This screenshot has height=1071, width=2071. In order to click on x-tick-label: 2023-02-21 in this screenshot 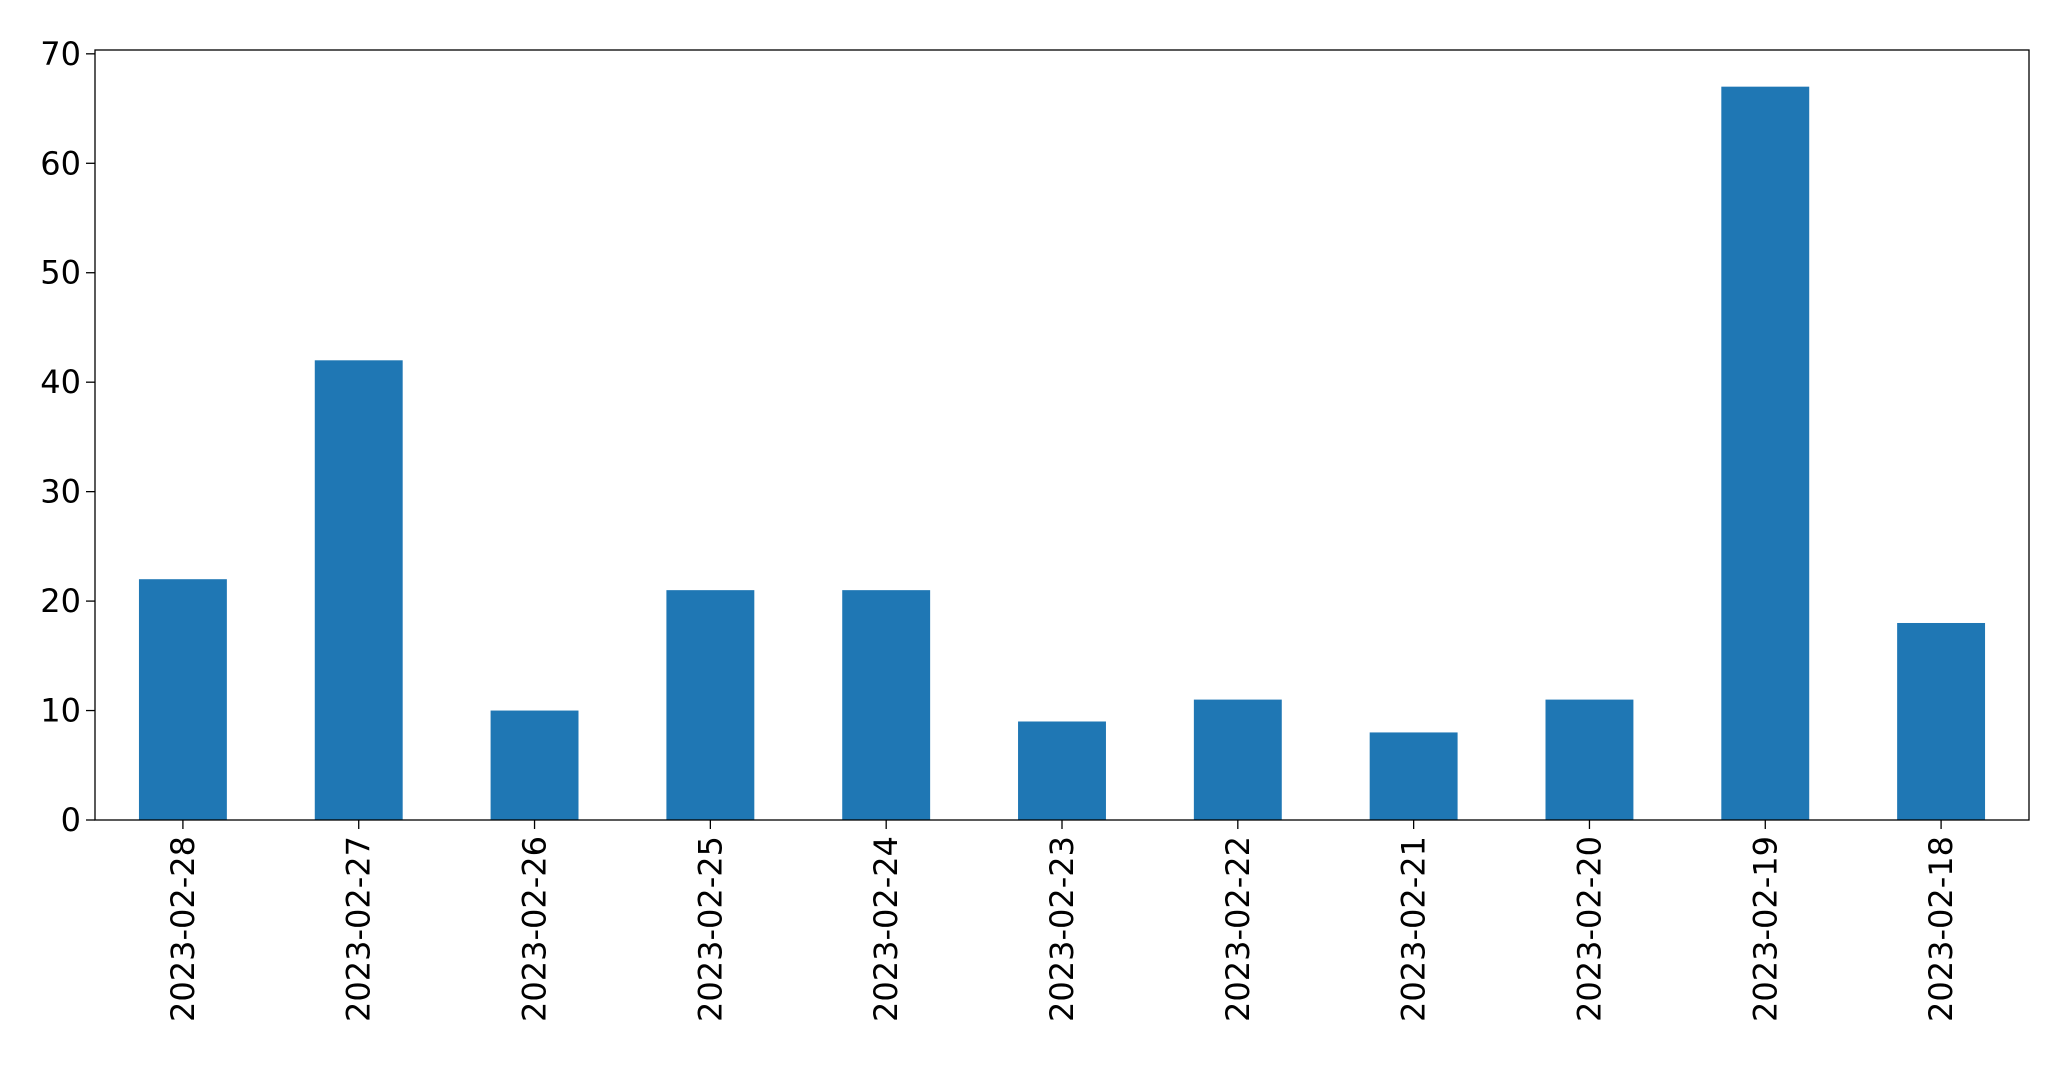, I will do `click(1414, 929)`.